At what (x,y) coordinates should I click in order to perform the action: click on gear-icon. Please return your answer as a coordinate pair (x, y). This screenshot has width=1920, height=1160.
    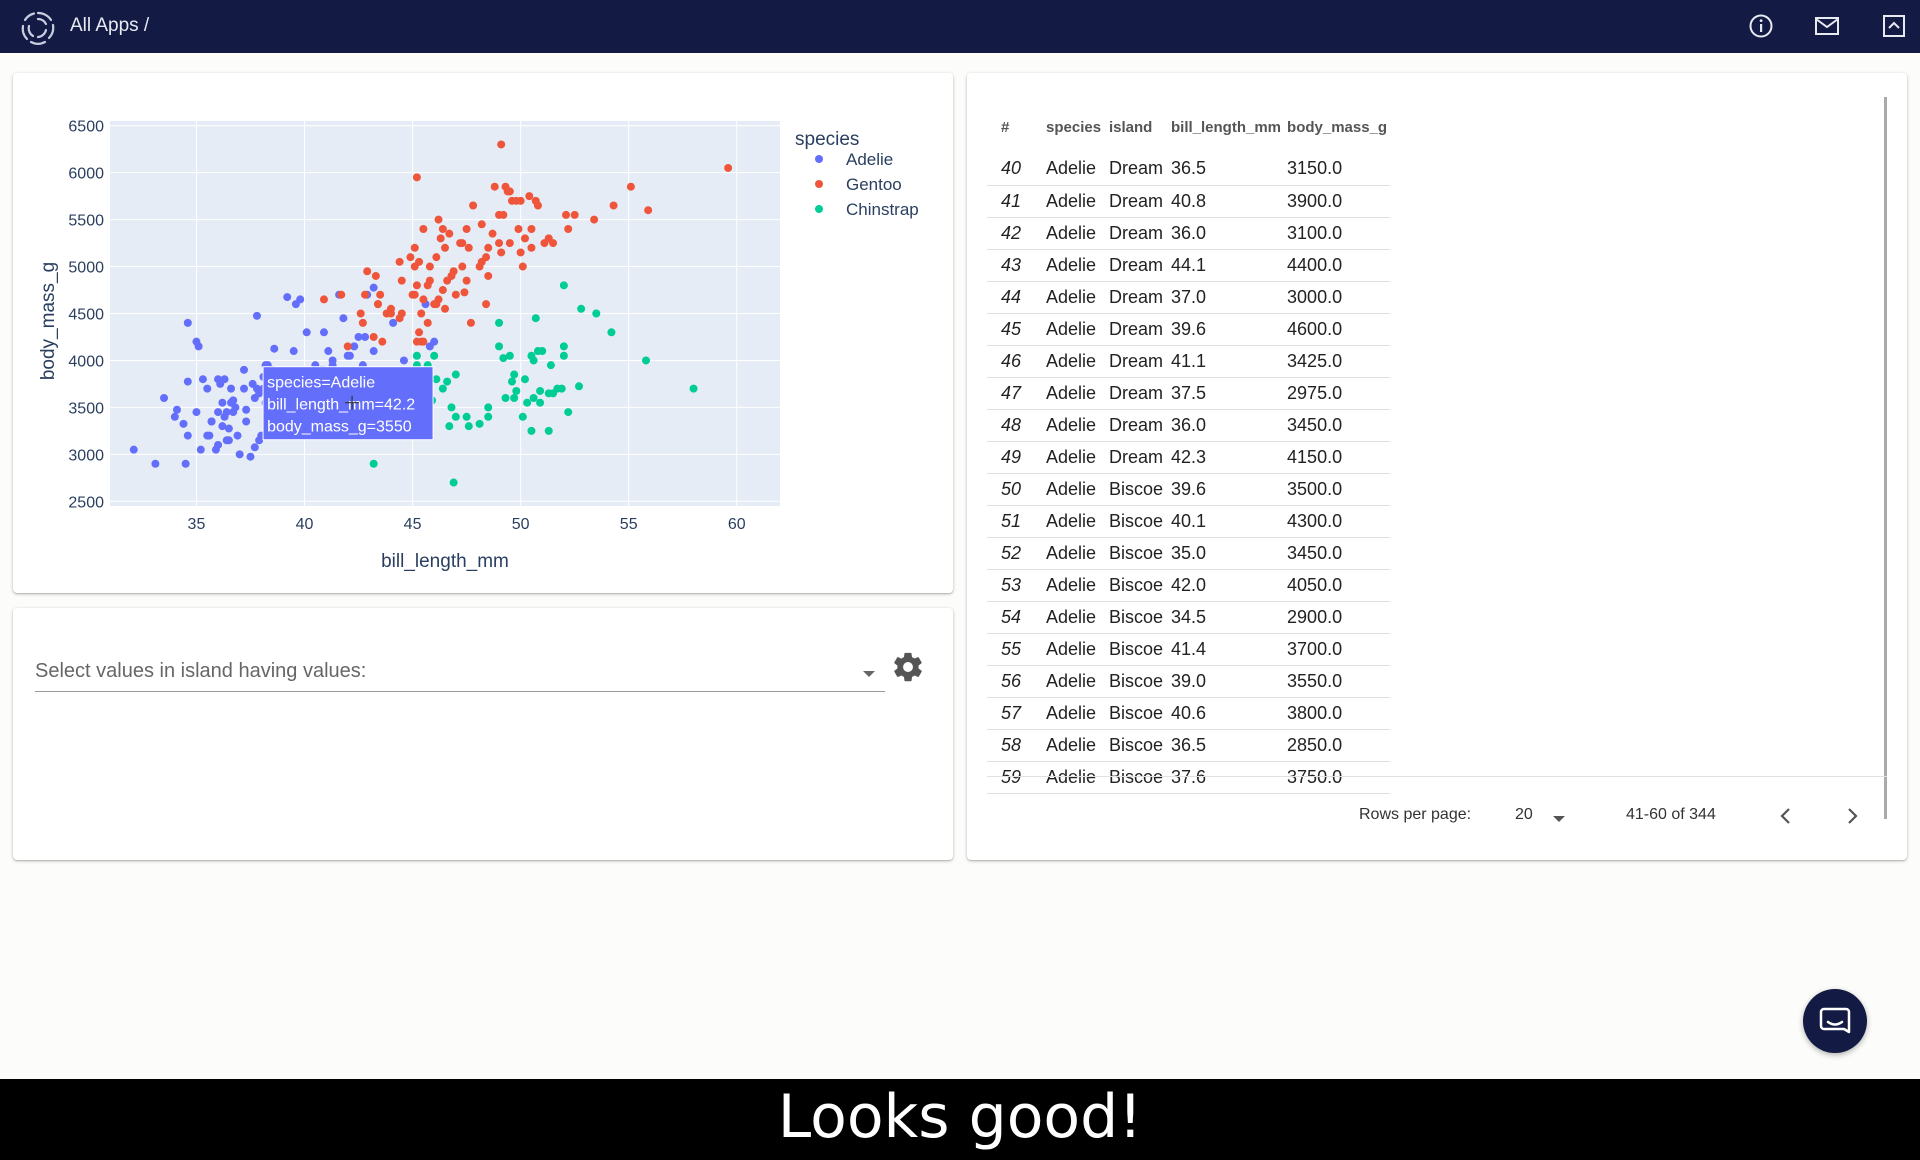
    Looking at the image, I should click on (908, 667).